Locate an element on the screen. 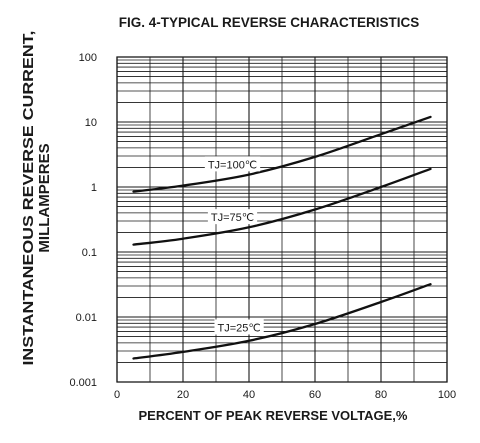 The height and width of the screenshot is (443, 480). chart-title: FIG. 4-TYPICAL REVERSE CHARACTERISTICS is located at coordinates (269, 22).